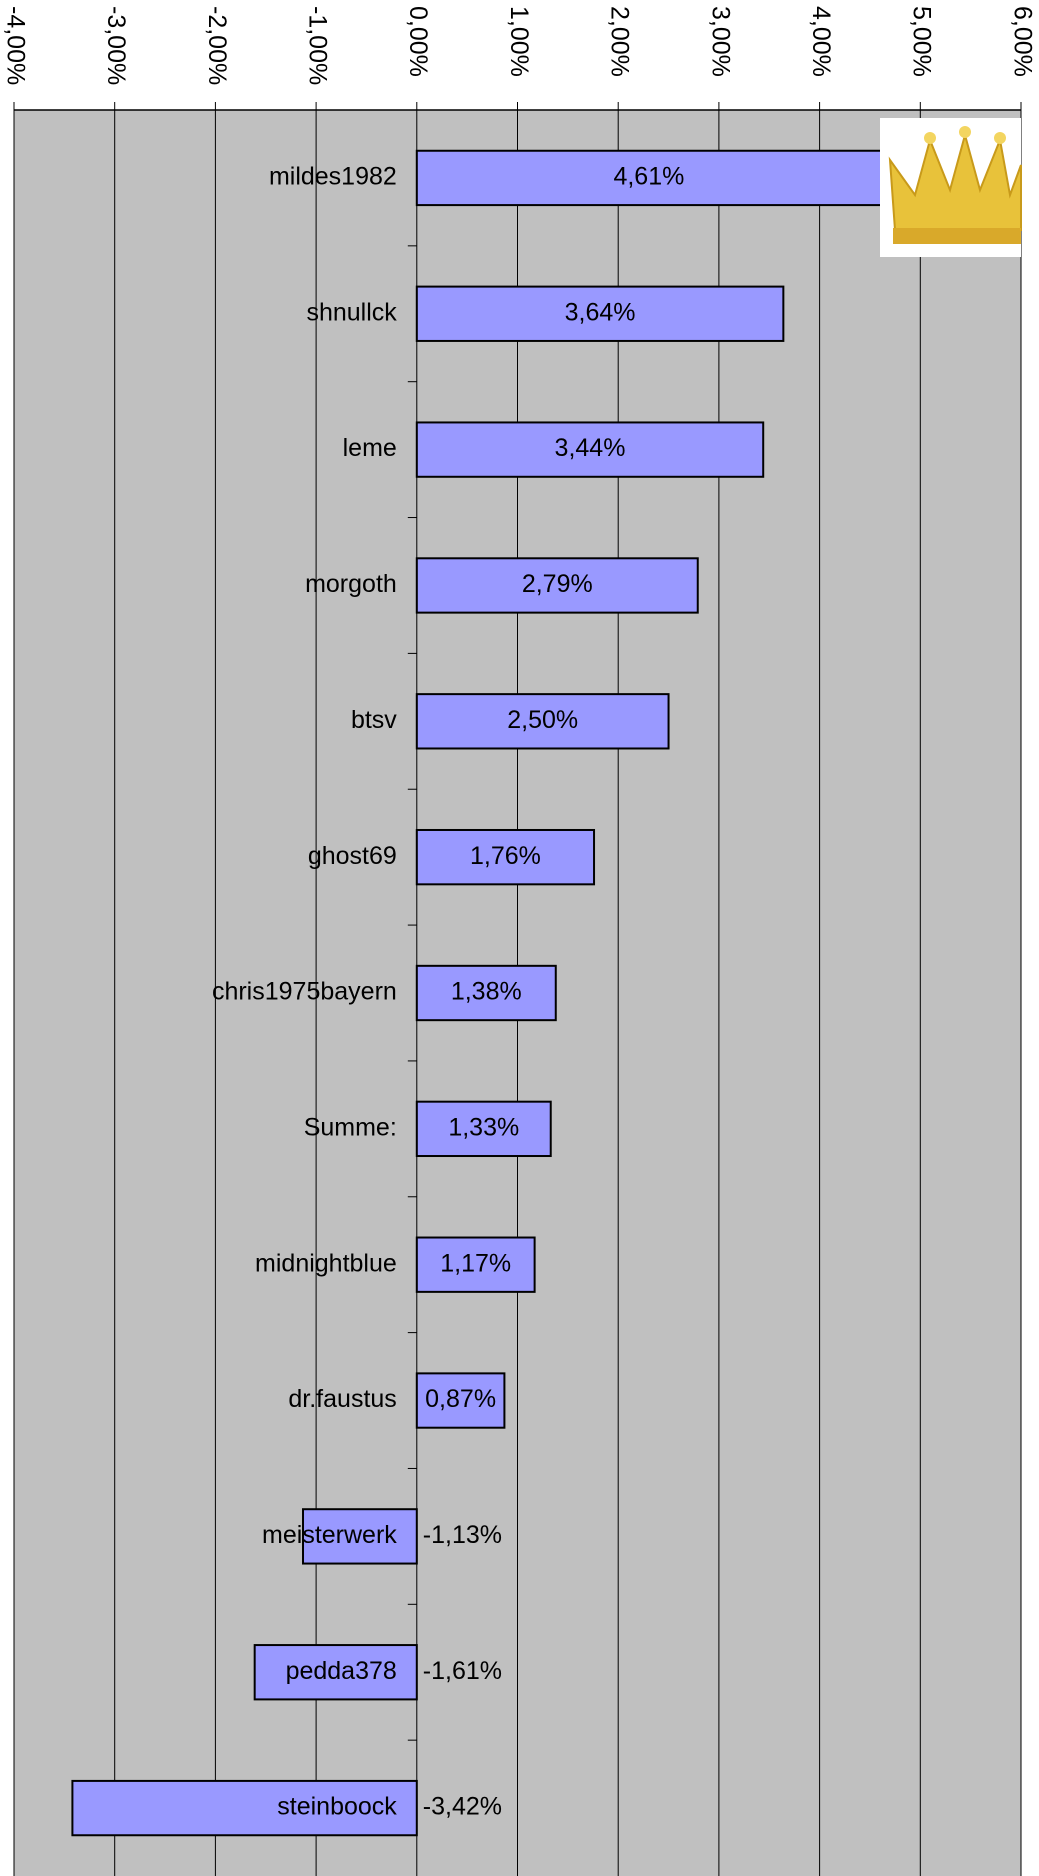 Image resolution: width=1039 pixels, height=1876 pixels. What do you see at coordinates (333, 177) in the screenshot?
I see `category-label: mildes1982` at bounding box center [333, 177].